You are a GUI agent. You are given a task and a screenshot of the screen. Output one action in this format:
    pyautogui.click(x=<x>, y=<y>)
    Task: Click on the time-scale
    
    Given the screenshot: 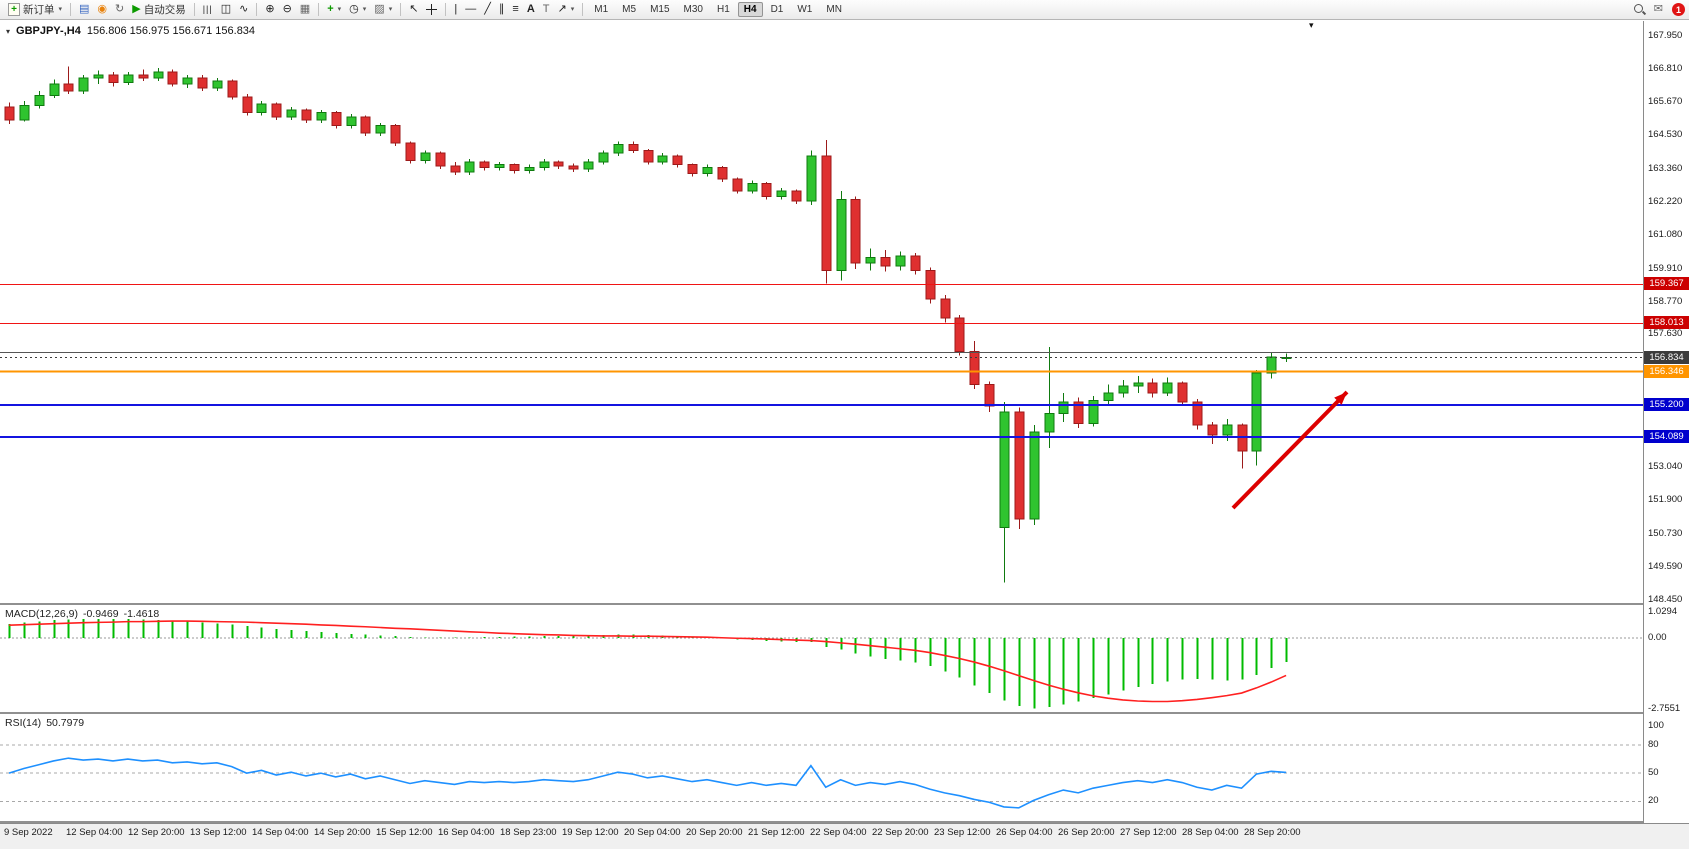 What is the action you would take?
    pyautogui.click(x=844, y=836)
    